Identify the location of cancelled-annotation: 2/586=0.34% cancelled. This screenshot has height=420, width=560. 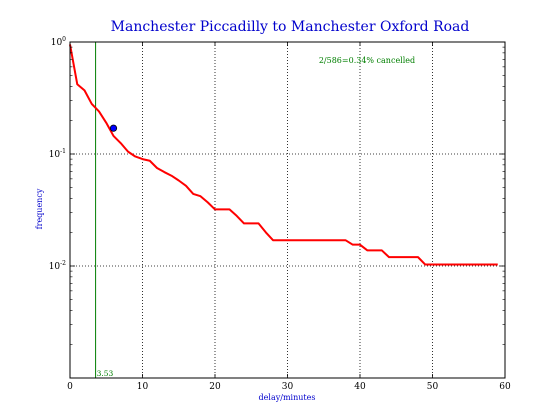
(367, 60).